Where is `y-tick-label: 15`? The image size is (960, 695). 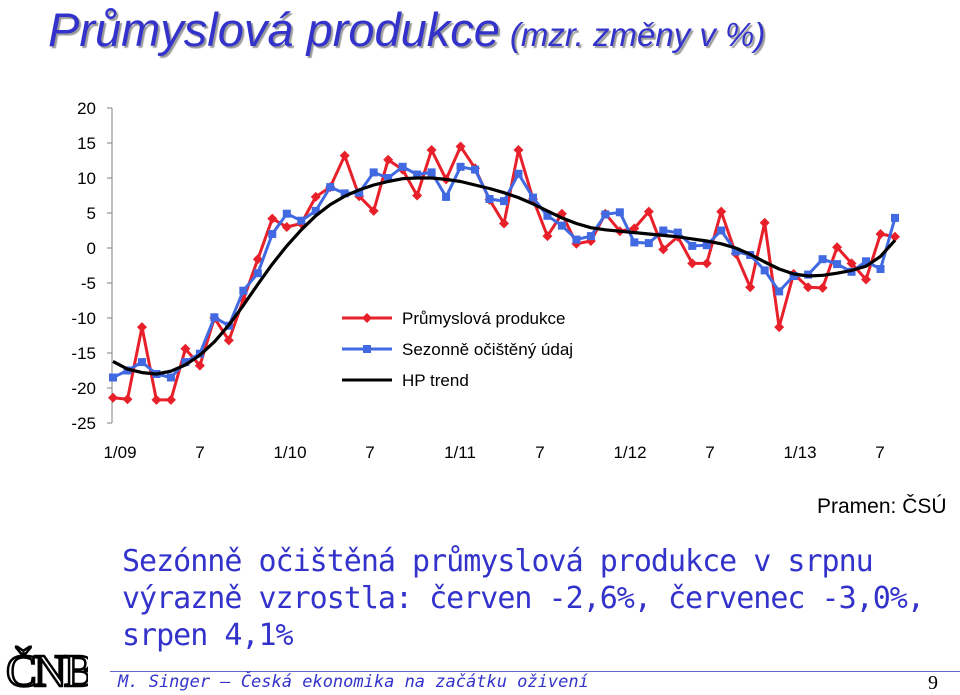
y-tick-label: 15 is located at coordinates (86, 143).